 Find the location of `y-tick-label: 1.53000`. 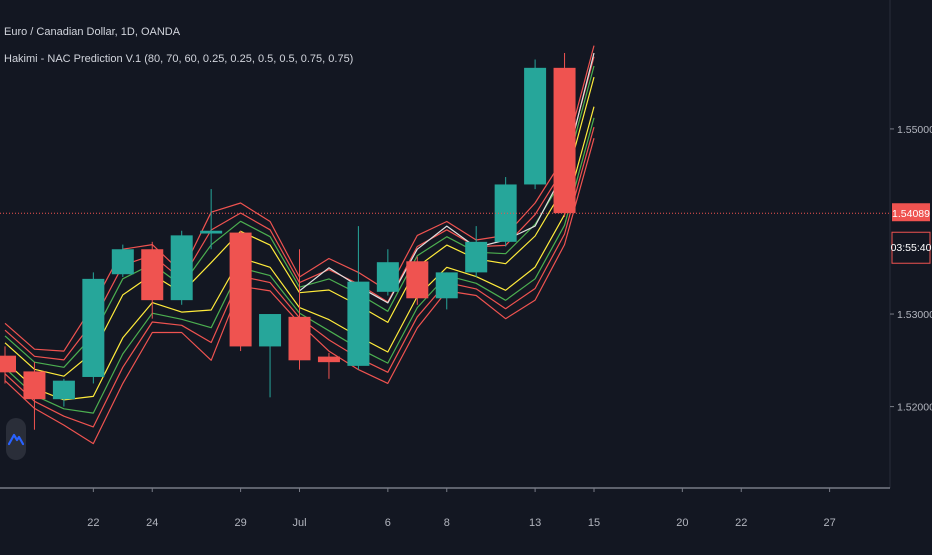

y-tick-label: 1.53000 is located at coordinates (914, 315).